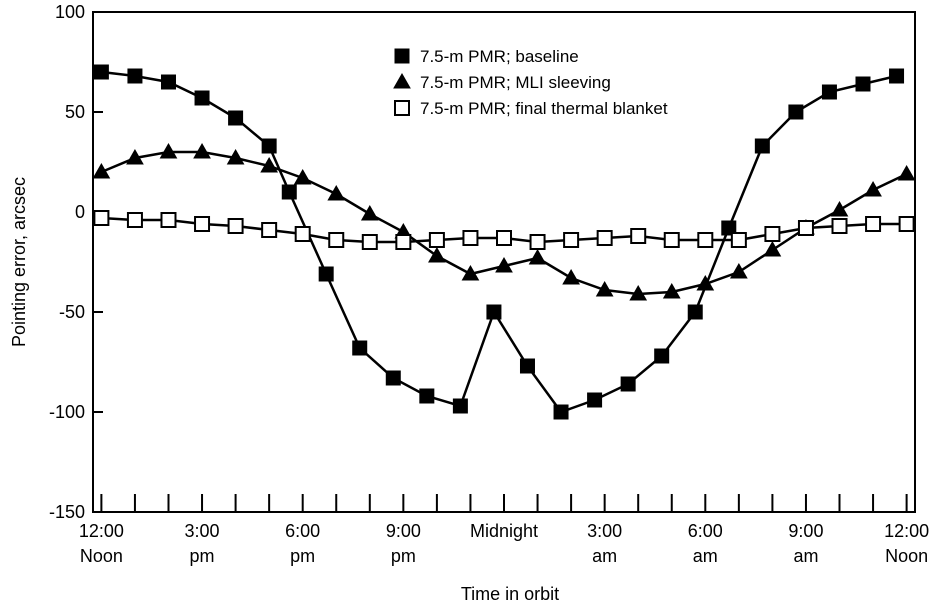  Describe the element at coordinates (67, 512) in the screenshot. I see `y-tick-label: -150` at that location.